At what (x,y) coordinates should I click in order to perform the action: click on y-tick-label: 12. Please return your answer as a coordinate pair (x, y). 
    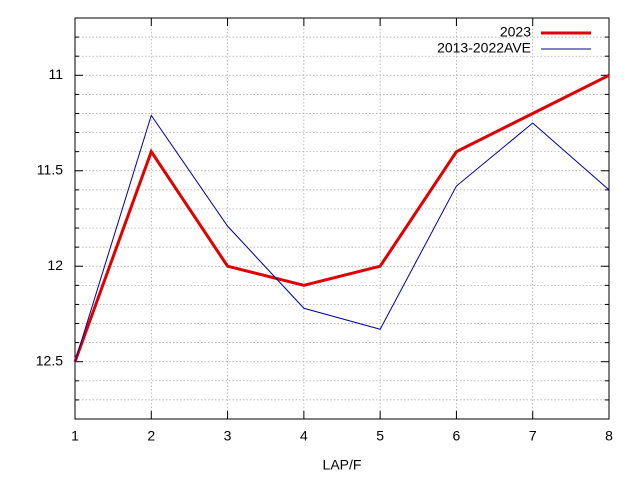
    Looking at the image, I should click on (55, 265).